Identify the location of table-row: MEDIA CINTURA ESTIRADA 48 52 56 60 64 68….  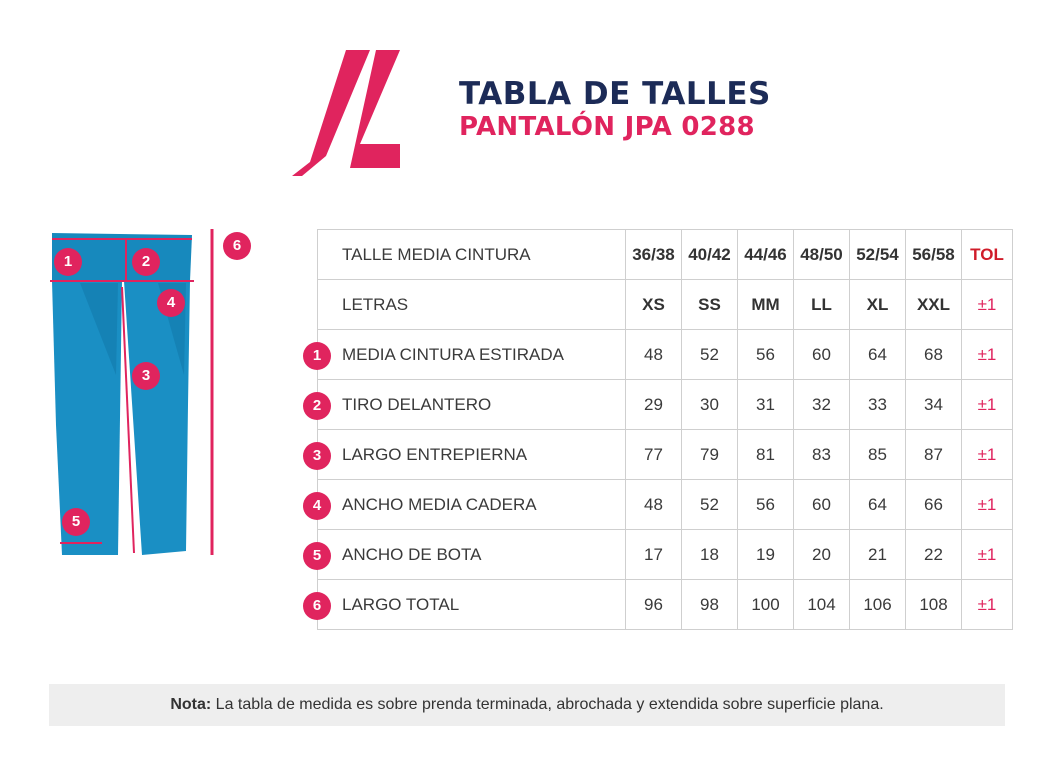
(665, 354).